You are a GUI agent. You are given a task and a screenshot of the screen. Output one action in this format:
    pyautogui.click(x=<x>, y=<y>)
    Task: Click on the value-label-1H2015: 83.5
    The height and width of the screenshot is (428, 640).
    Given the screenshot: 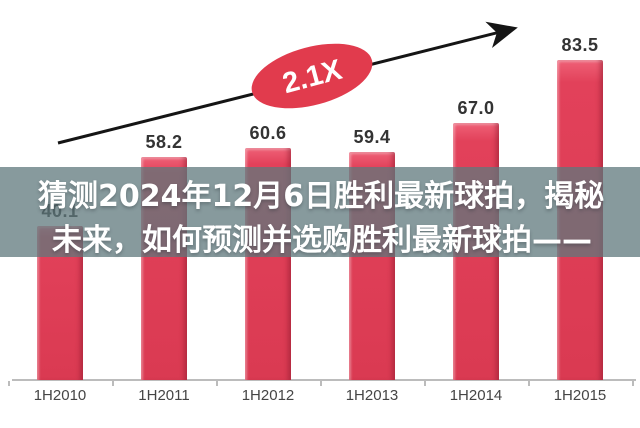 What is the action you would take?
    pyautogui.click(x=580, y=45)
    